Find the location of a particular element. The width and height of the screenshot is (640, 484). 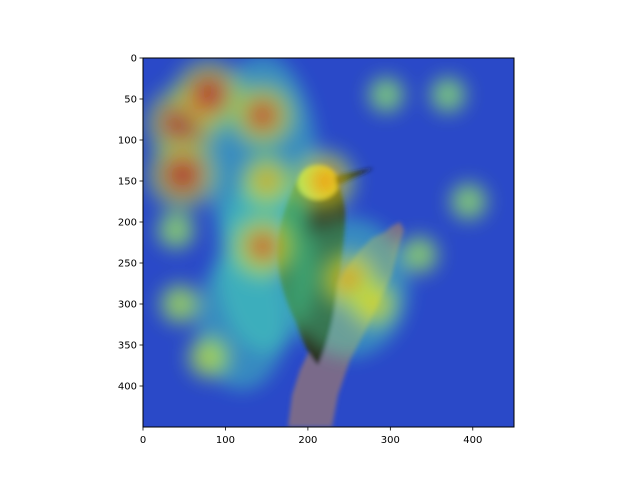

y-axis-ticks: 0 50 100 150 200 250 300 350 400 is located at coordinates (130, 223).